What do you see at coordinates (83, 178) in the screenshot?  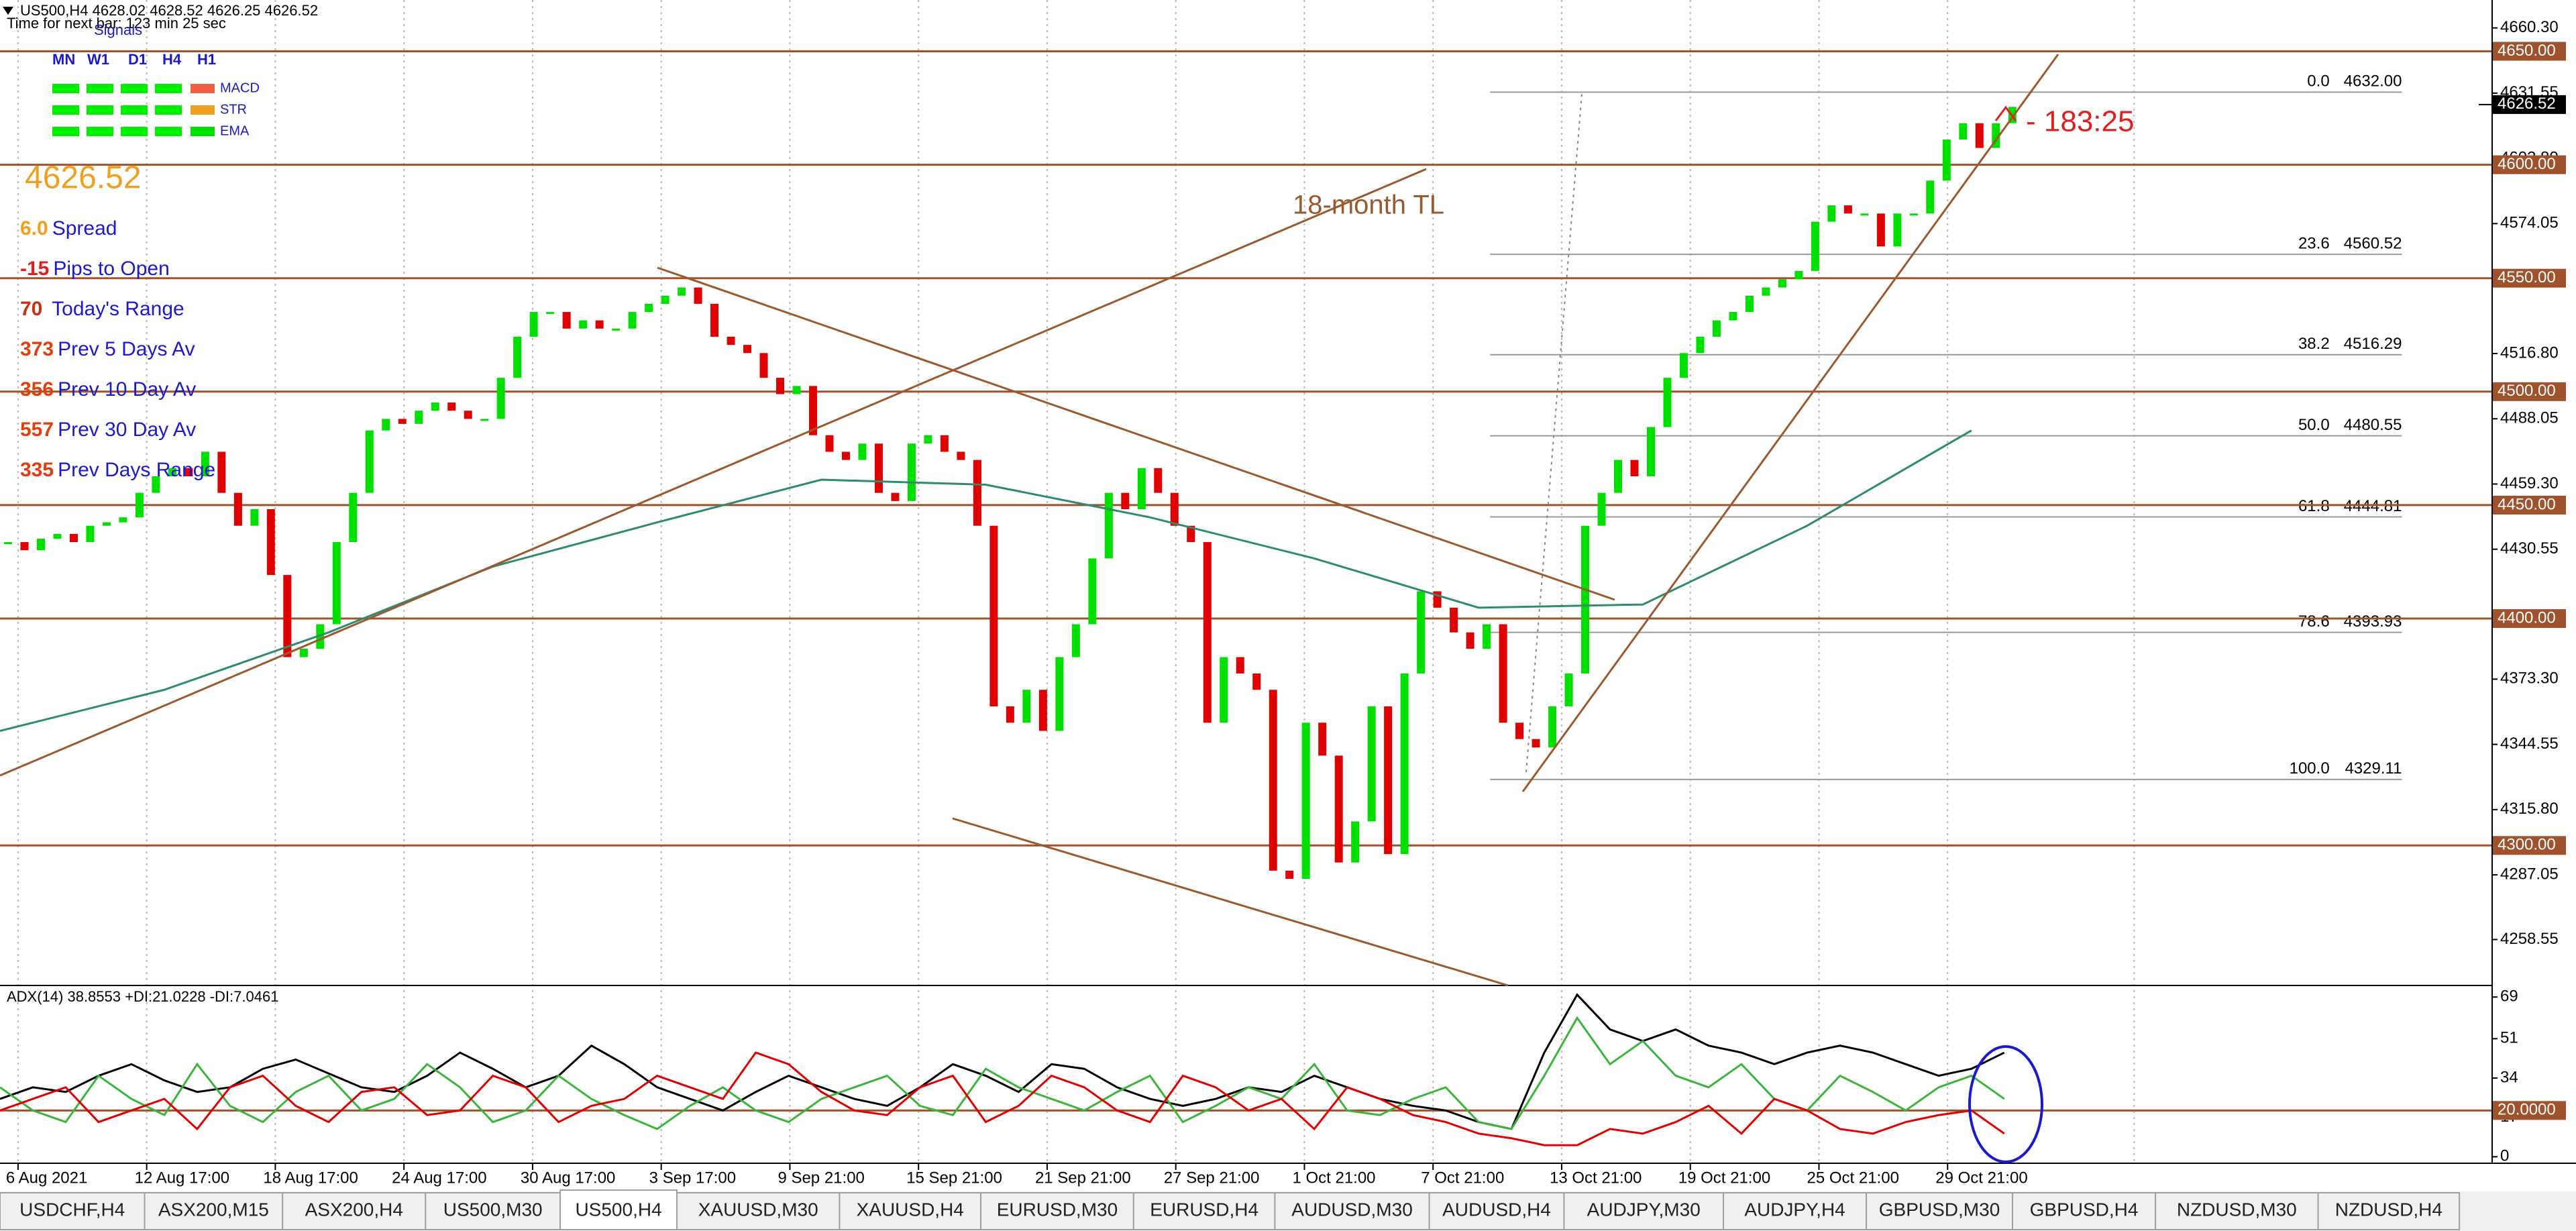 I see `price-display: 4626.52` at bounding box center [83, 178].